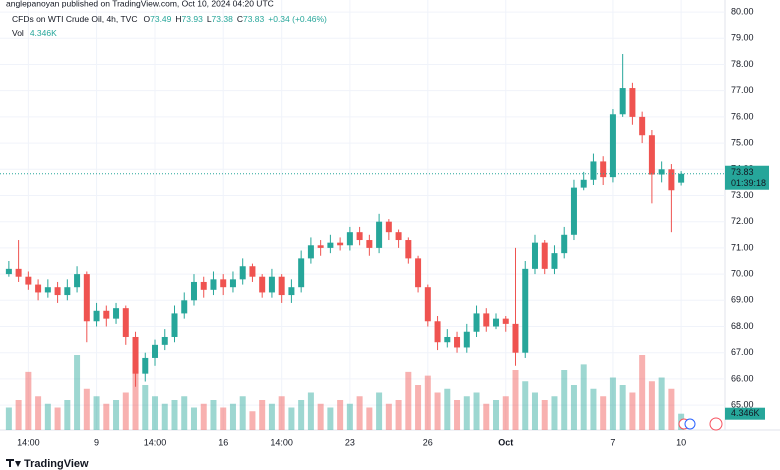  Describe the element at coordinates (505, 442) in the screenshot. I see `x-tick-label: Oct` at that location.